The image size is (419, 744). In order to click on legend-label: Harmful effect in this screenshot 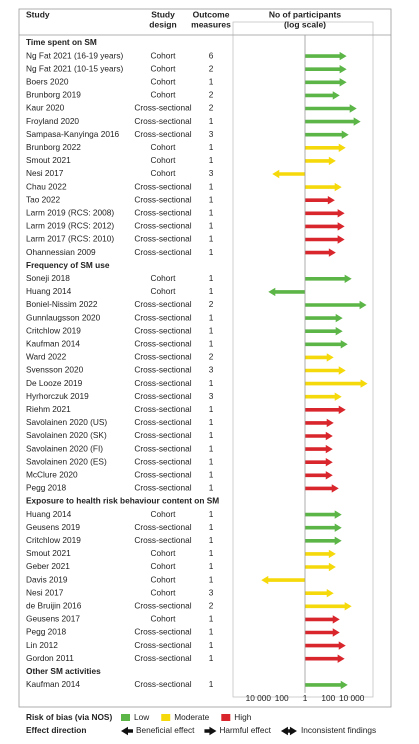, I will do `click(245, 730)`.